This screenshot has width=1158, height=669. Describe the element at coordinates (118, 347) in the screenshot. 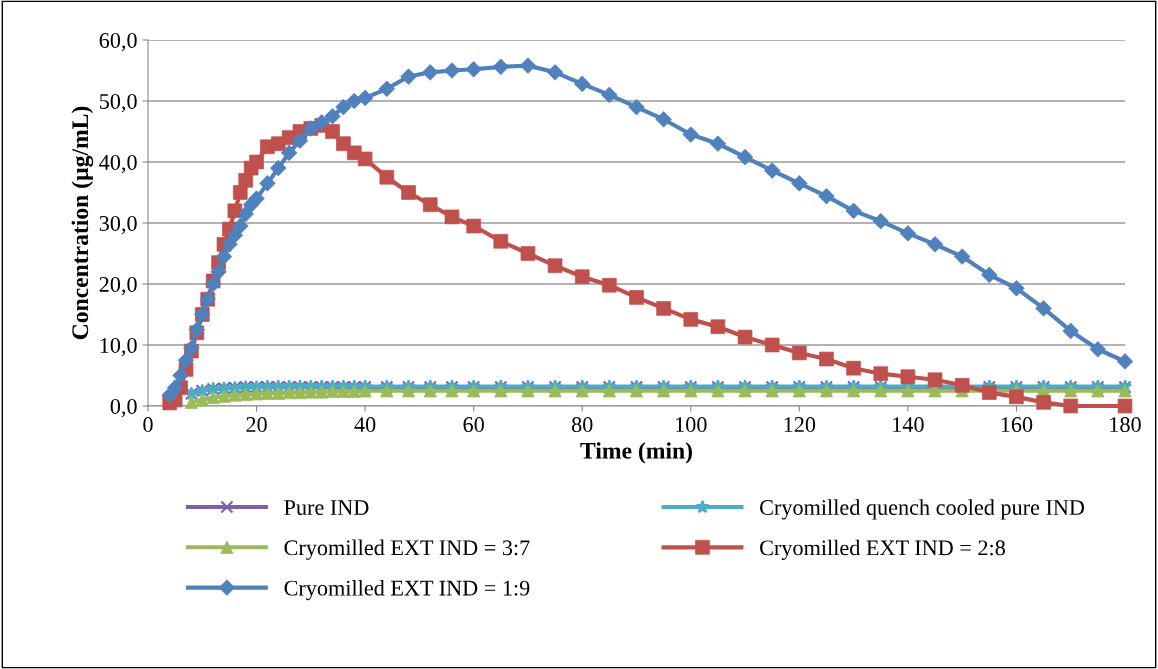

I see `y-tick-label: 10,0` at that location.